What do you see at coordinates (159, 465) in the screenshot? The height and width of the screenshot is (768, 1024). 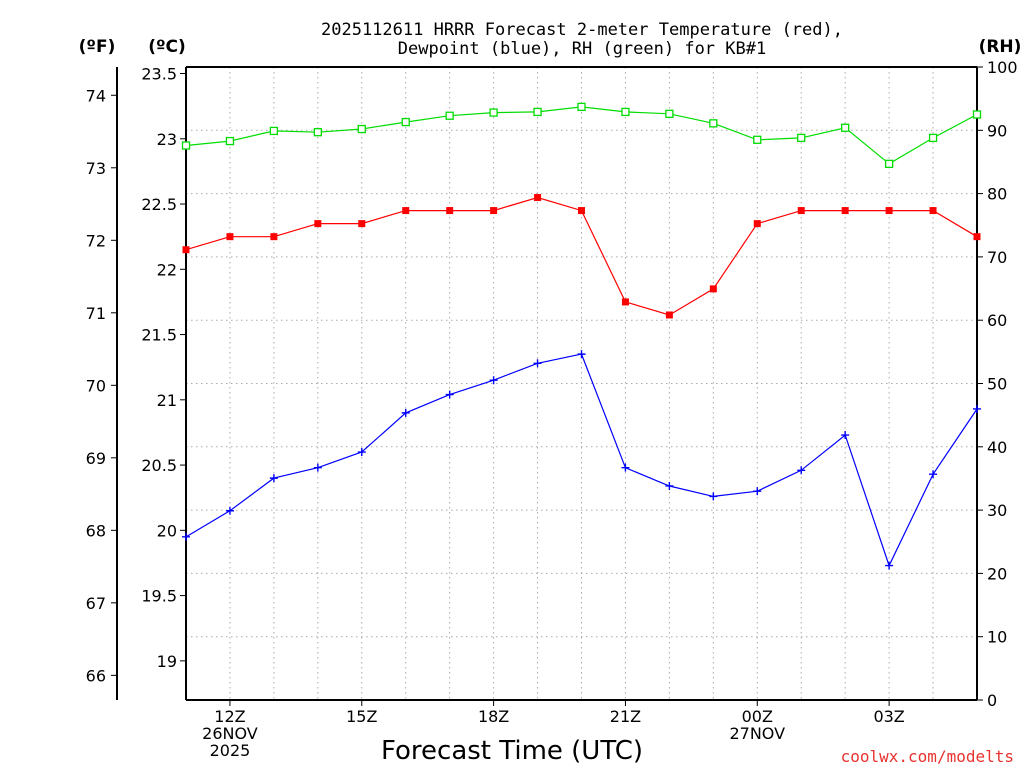 I see `celsius-tick-label: 20.5` at bounding box center [159, 465].